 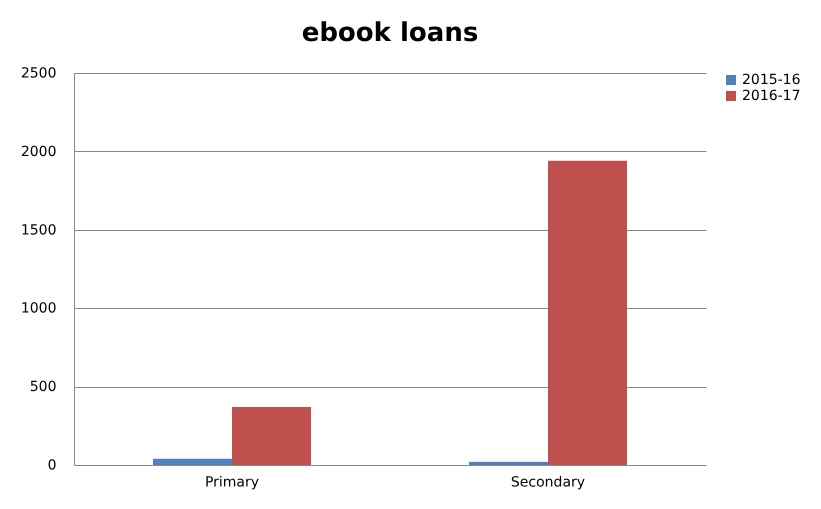 What do you see at coordinates (52, 466) in the screenshot?
I see `y-tick-label: 0` at bounding box center [52, 466].